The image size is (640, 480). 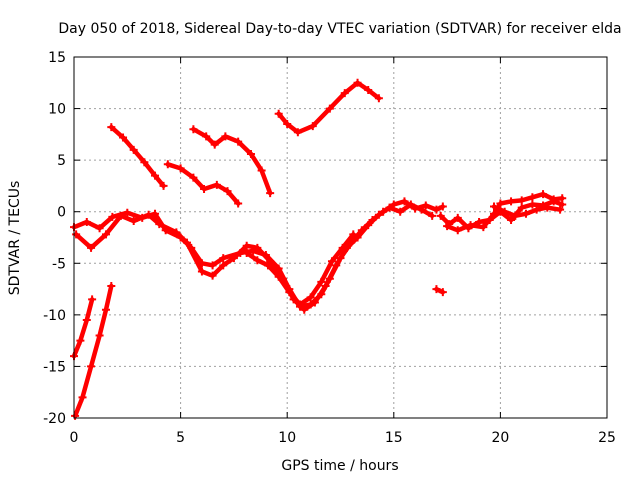 What do you see at coordinates (61, 213) in the screenshot?
I see `y-tick-label: 0` at bounding box center [61, 213].